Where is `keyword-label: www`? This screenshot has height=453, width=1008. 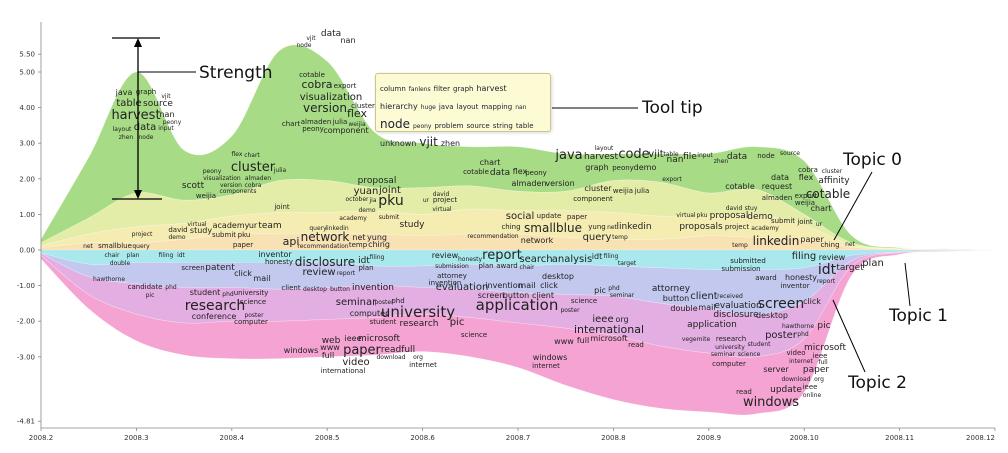
keyword-label: www is located at coordinates (330, 347).